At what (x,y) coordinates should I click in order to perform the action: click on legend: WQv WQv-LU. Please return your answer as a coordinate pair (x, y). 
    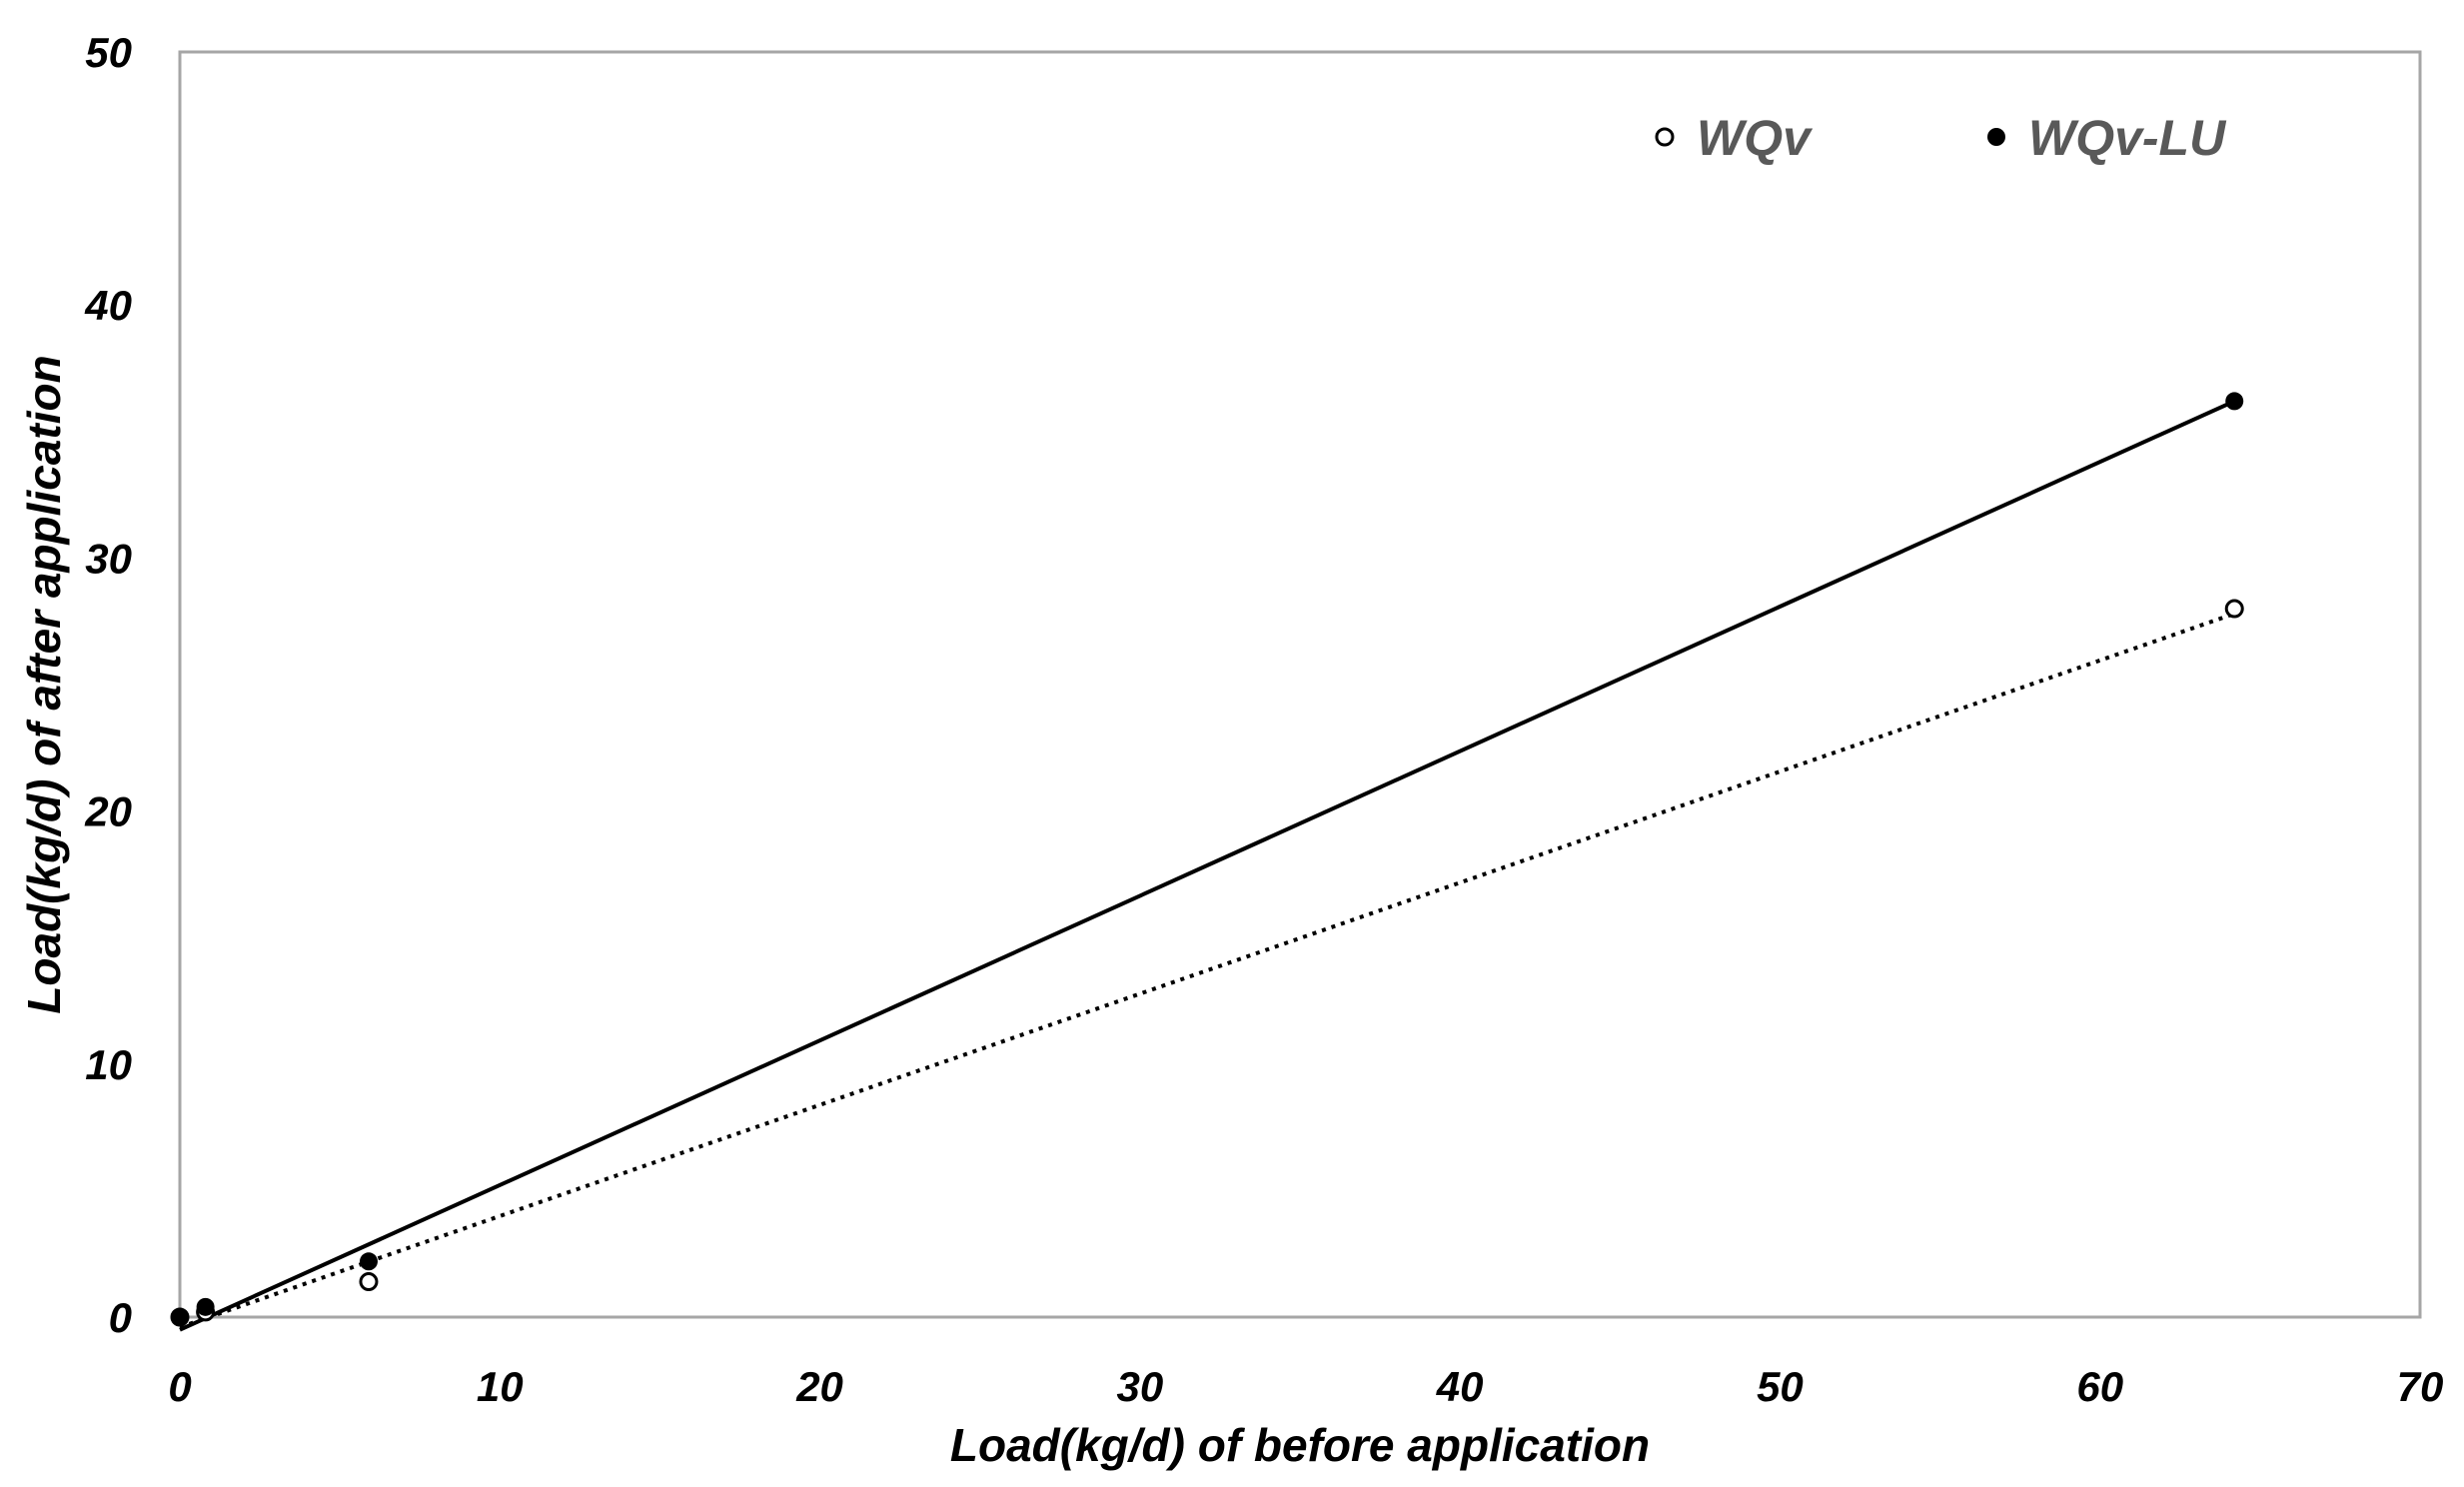
    Looking at the image, I should click on (1941, 138).